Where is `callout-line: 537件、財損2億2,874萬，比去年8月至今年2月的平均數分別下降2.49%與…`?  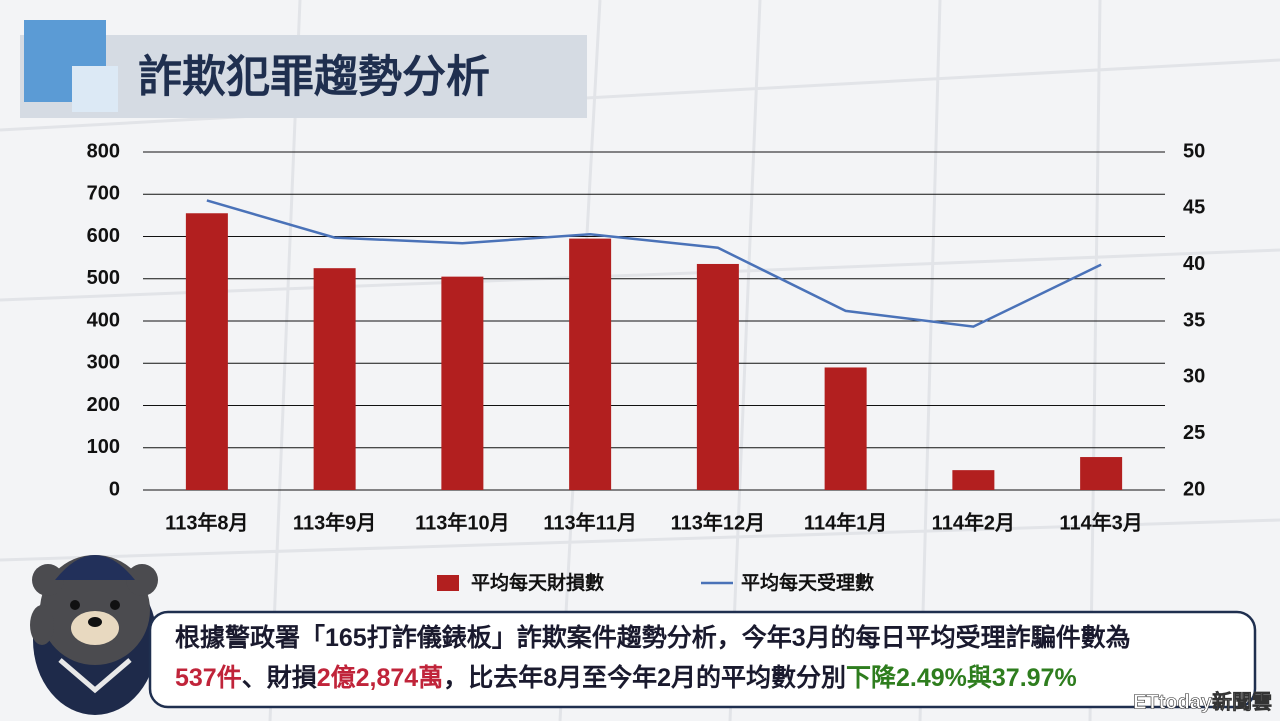 callout-line: 537件、財損2億2,874萬，比去年8月至今年2月的平均數分別下降2.49%與… is located at coordinates (626, 677).